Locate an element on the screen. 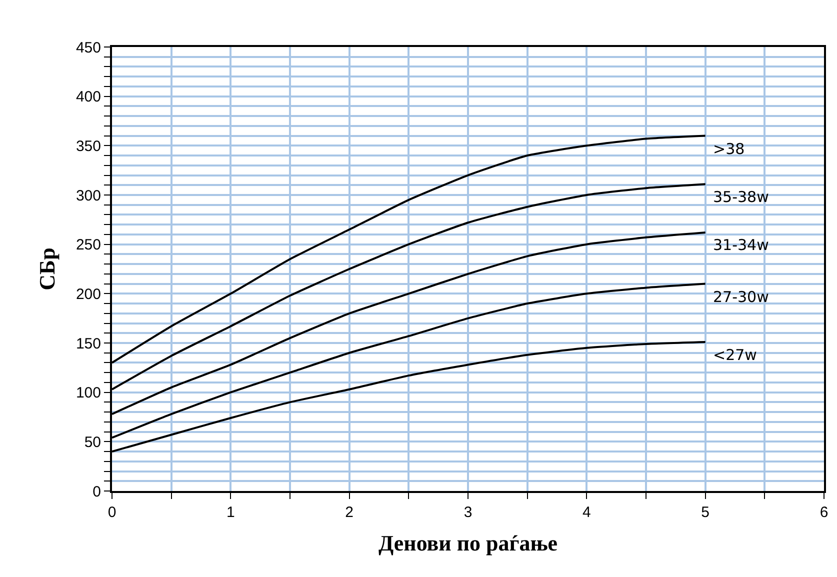  x-tick-label: 4 is located at coordinates (586, 512).